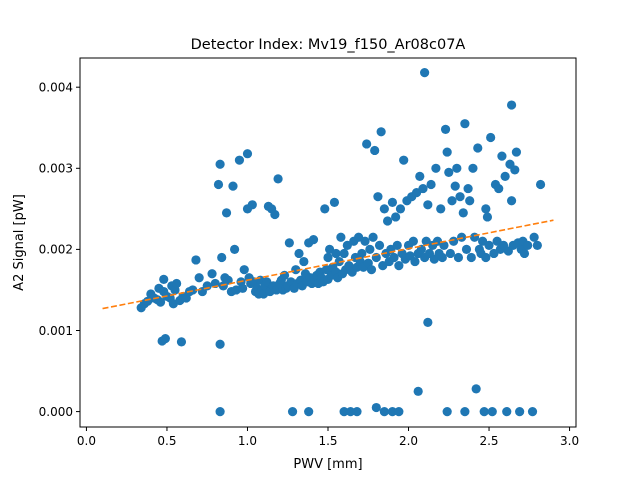  I want to click on y-tick-label: 0.001, so click(56, 331).